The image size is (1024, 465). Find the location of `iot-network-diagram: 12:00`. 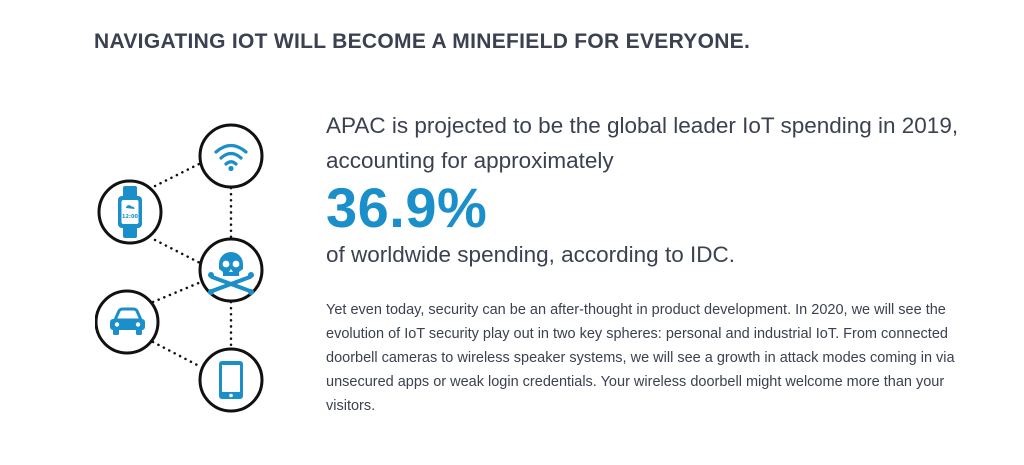

iot-network-diagram: 12:00 is located at coordinates (195, 270).